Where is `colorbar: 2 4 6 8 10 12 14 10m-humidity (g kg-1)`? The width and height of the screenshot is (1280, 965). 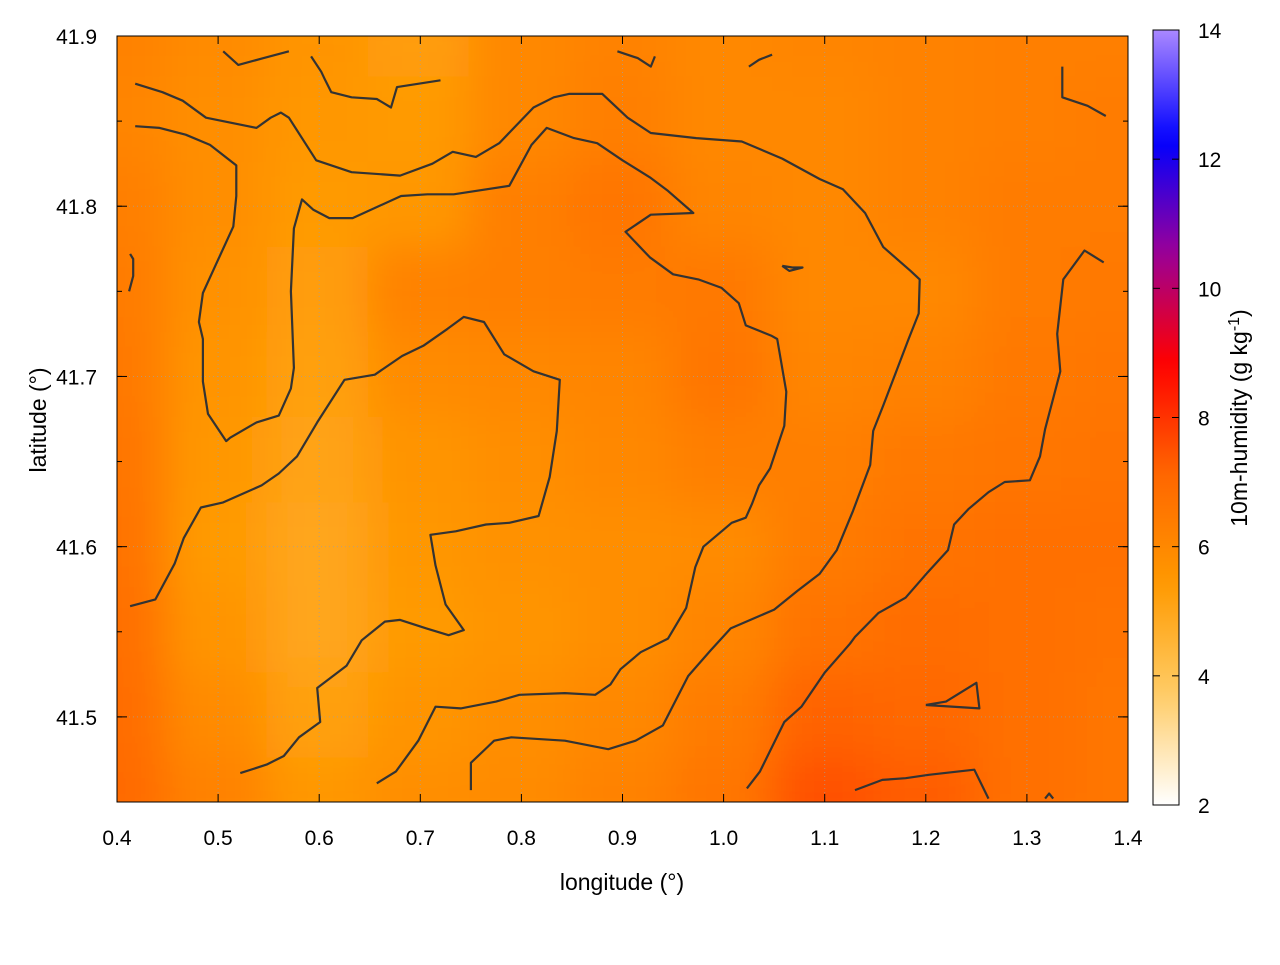
colorbar: 2 4 6 8 10 12 14 10m-humidity (g kg-1) is located at coordinates (1202, 419).